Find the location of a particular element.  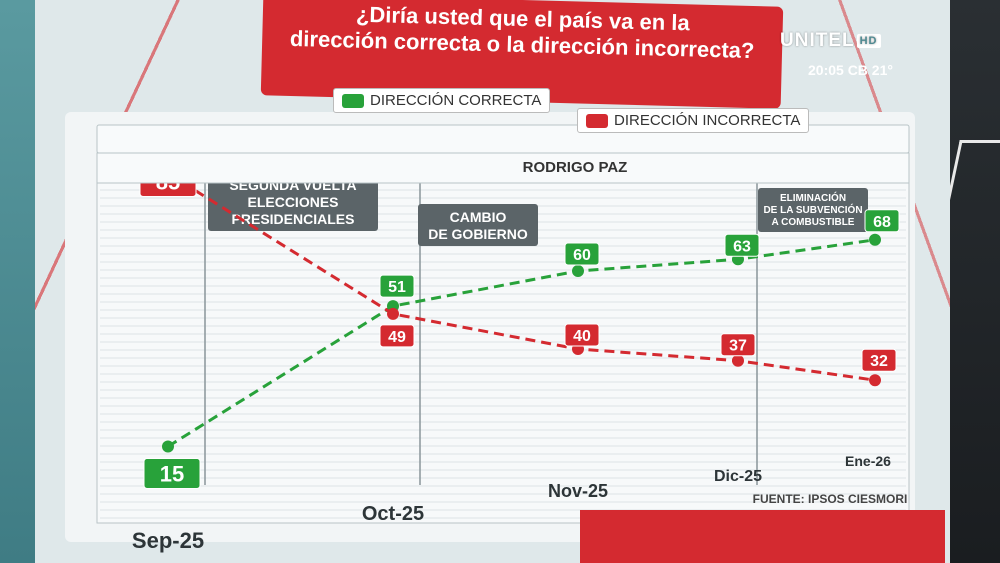

x-tick-label: Ene-26 is located at coordinates (868, 461).